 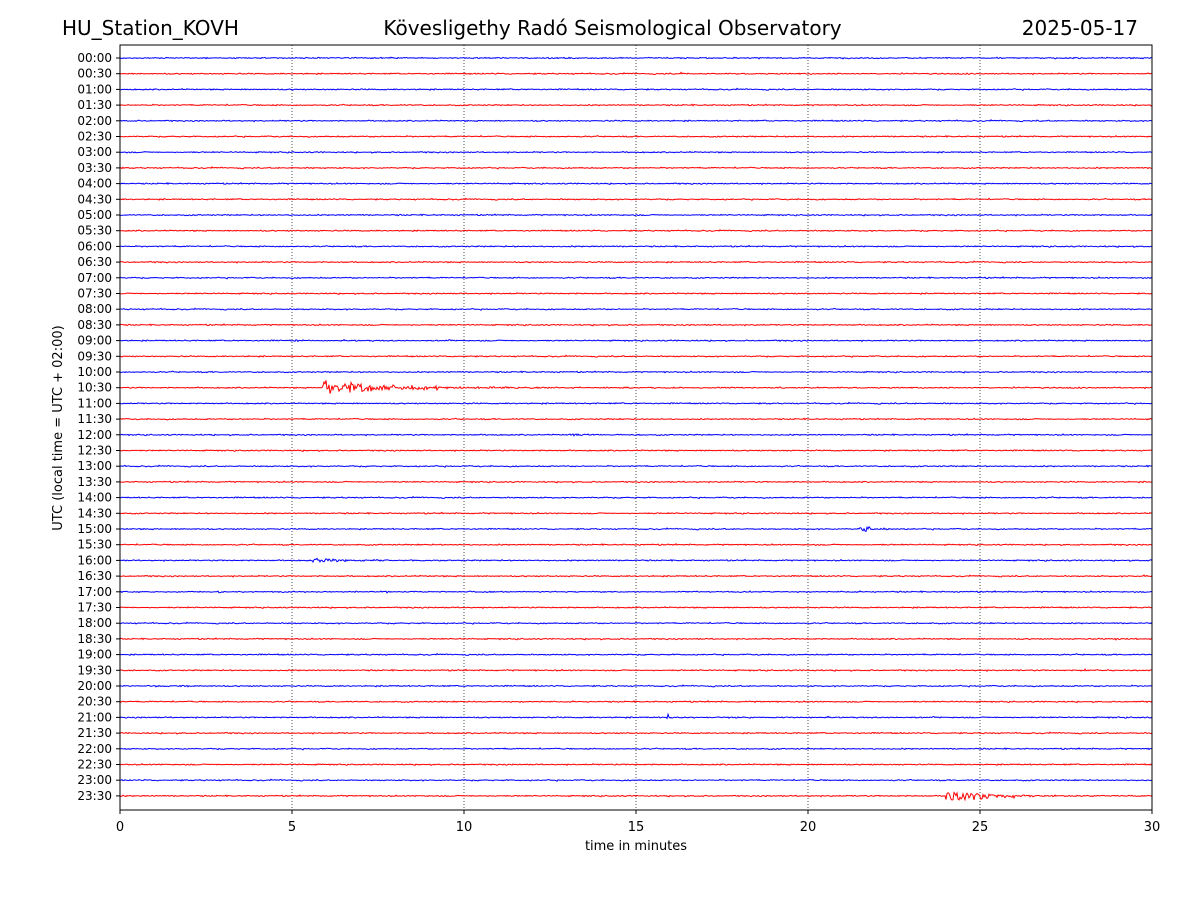 I want to click on y-tick-label: 04:00, so click(x=94, y=184).